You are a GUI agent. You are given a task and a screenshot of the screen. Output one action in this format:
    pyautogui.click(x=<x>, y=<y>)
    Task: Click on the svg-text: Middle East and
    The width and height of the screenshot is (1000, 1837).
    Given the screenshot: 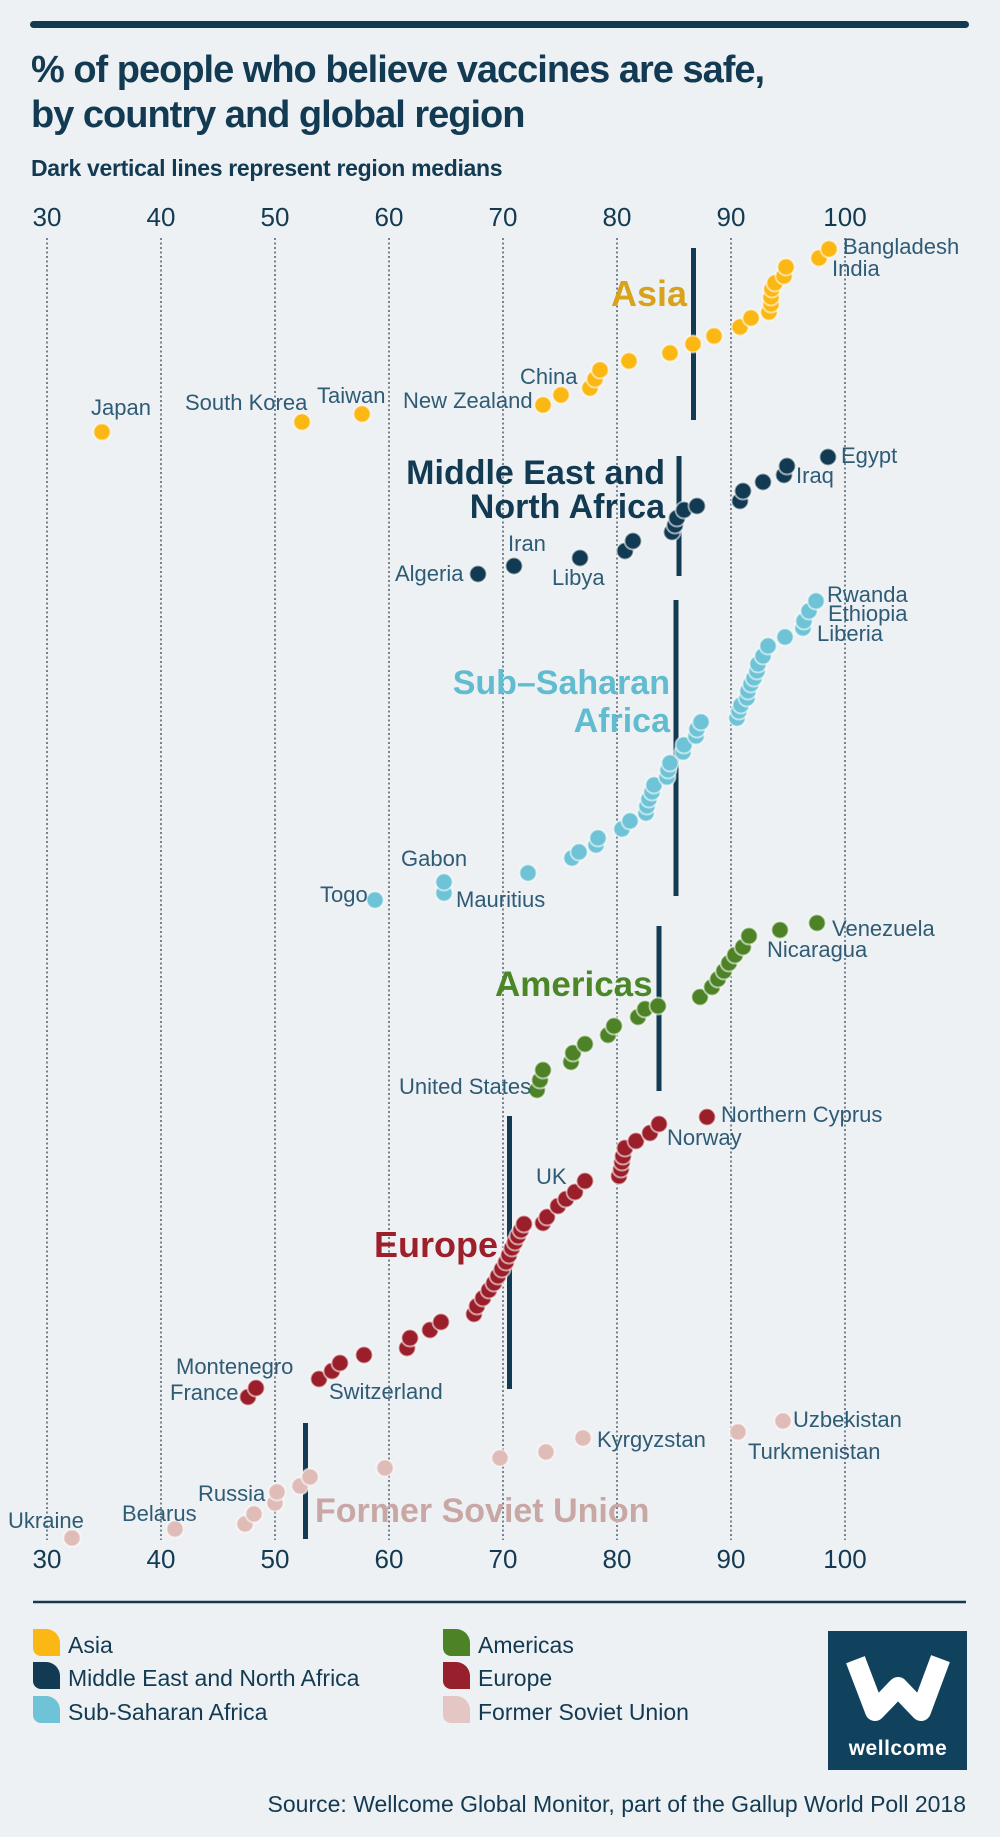 What is the action you would take?
    pyautogui.click(x=535, y=473)
    